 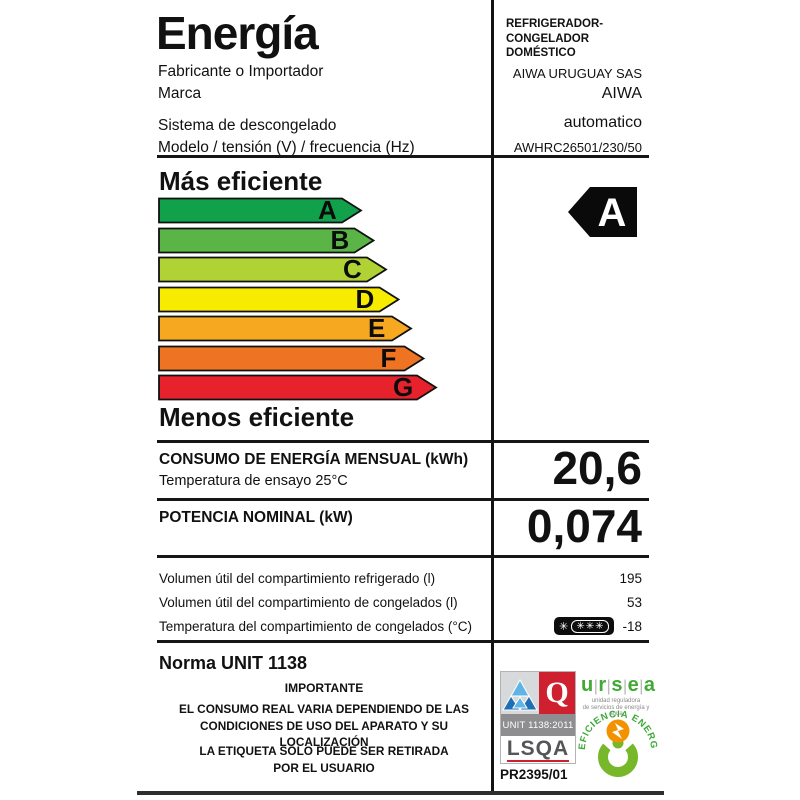 What do you see at coordinates (241, 71) in the screenshot?
I see `manufacturer-label: Fabricante o Importador` at bounding box center [241, 71].